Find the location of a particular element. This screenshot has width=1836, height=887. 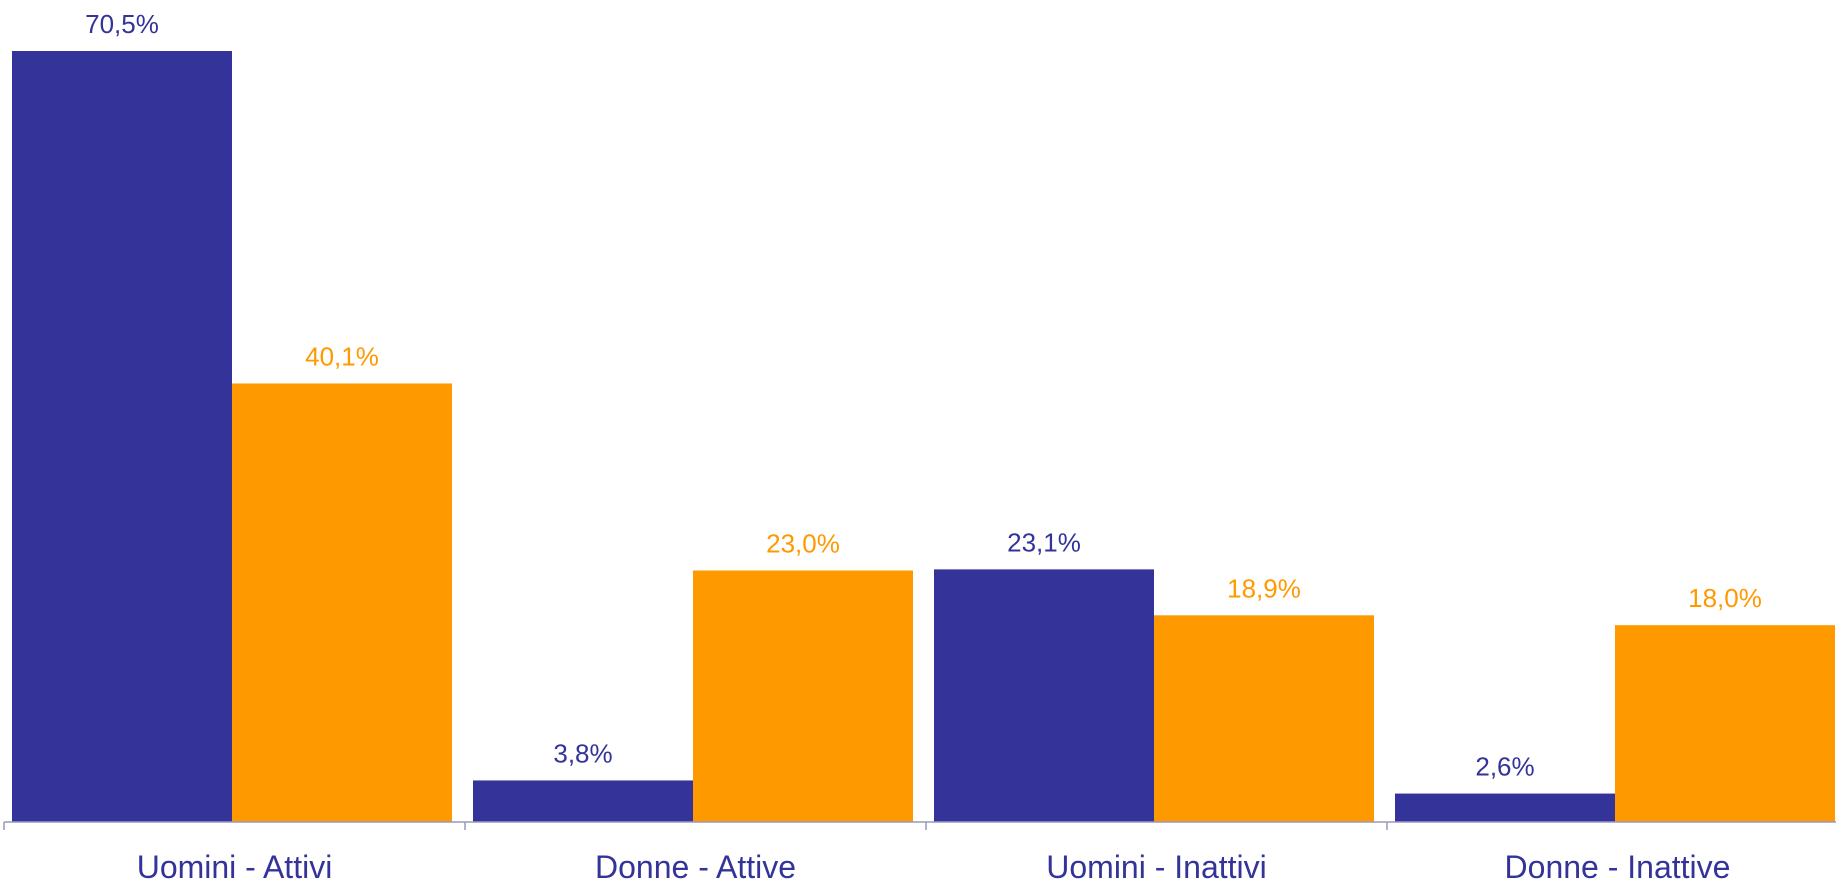

category-label-3: Donne - Inattive is located at coordinates (1618, 865).